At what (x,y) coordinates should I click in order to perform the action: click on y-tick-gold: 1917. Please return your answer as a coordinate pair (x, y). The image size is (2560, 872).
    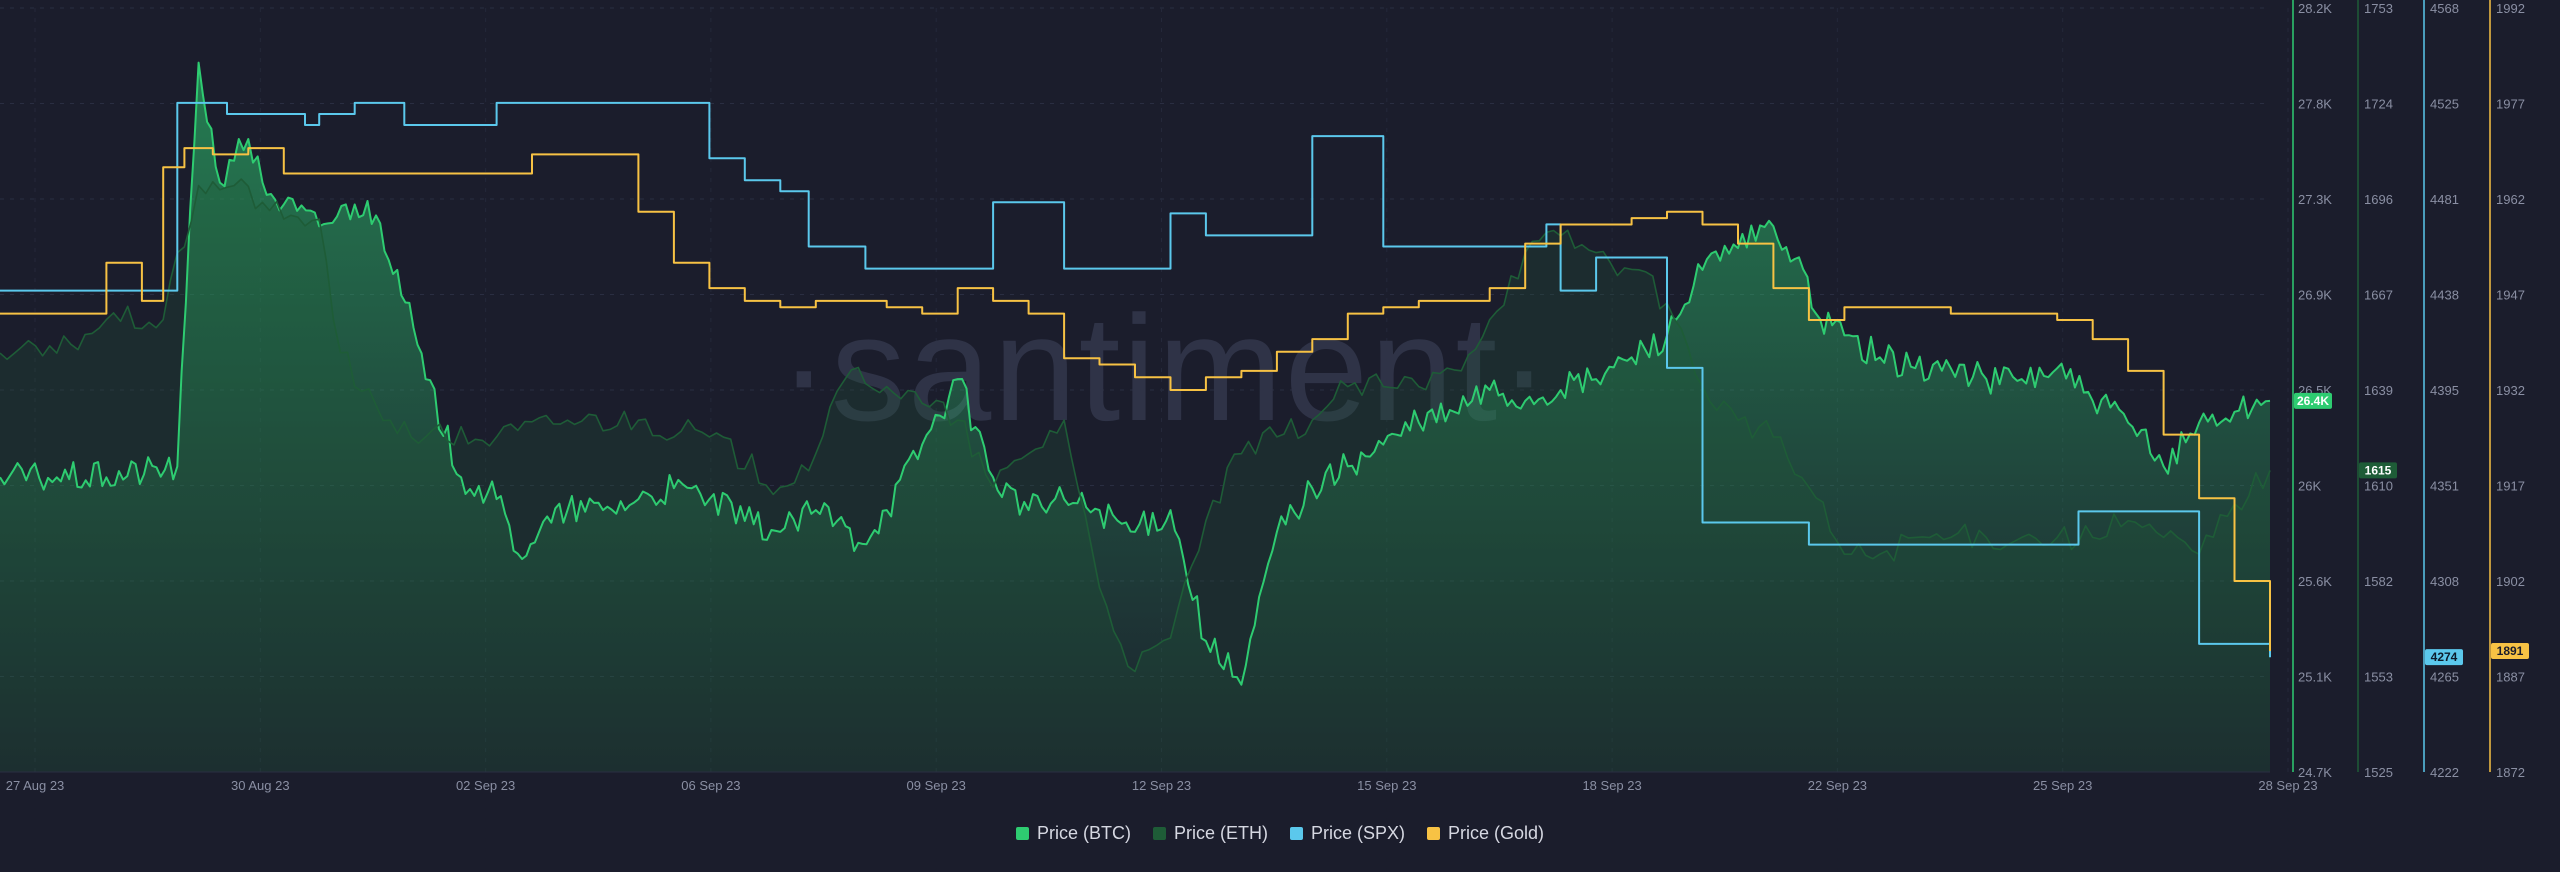
    Looking at the image, I should click on (2510, 486).